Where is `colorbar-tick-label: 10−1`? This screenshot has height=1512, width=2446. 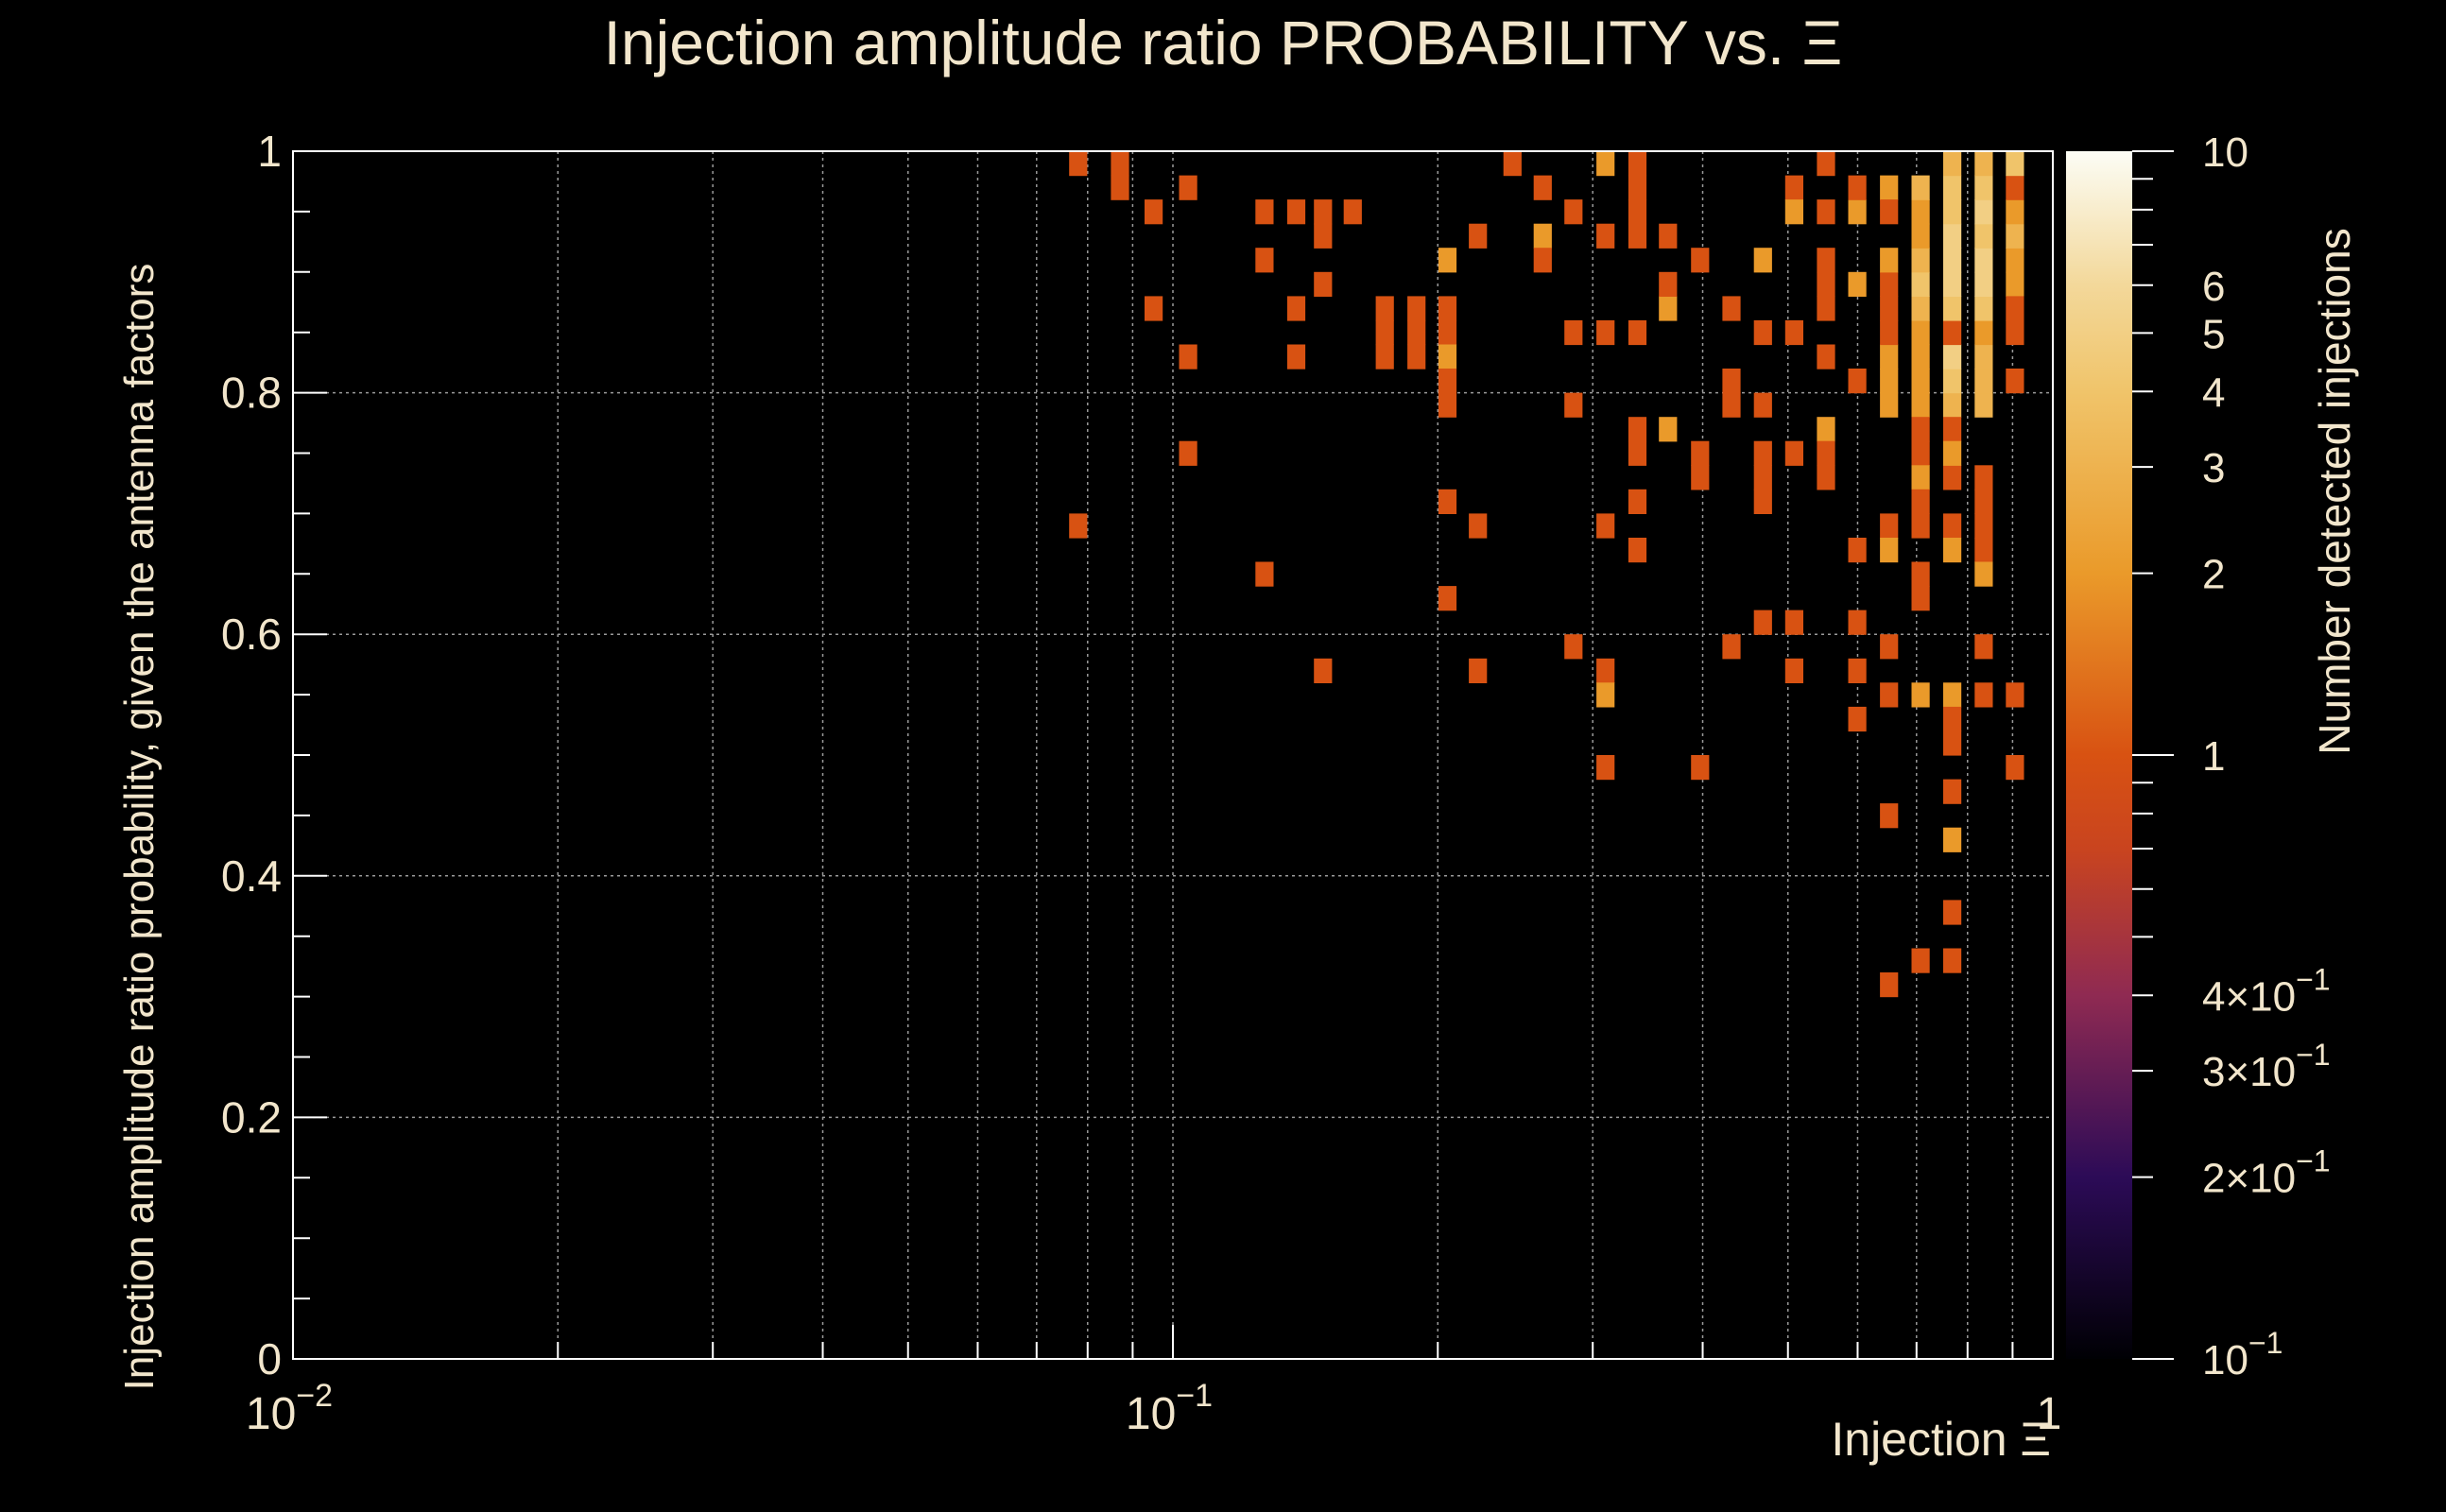 colorbar-tick-label: 10−1 is located at coordinates (2242, 1354).